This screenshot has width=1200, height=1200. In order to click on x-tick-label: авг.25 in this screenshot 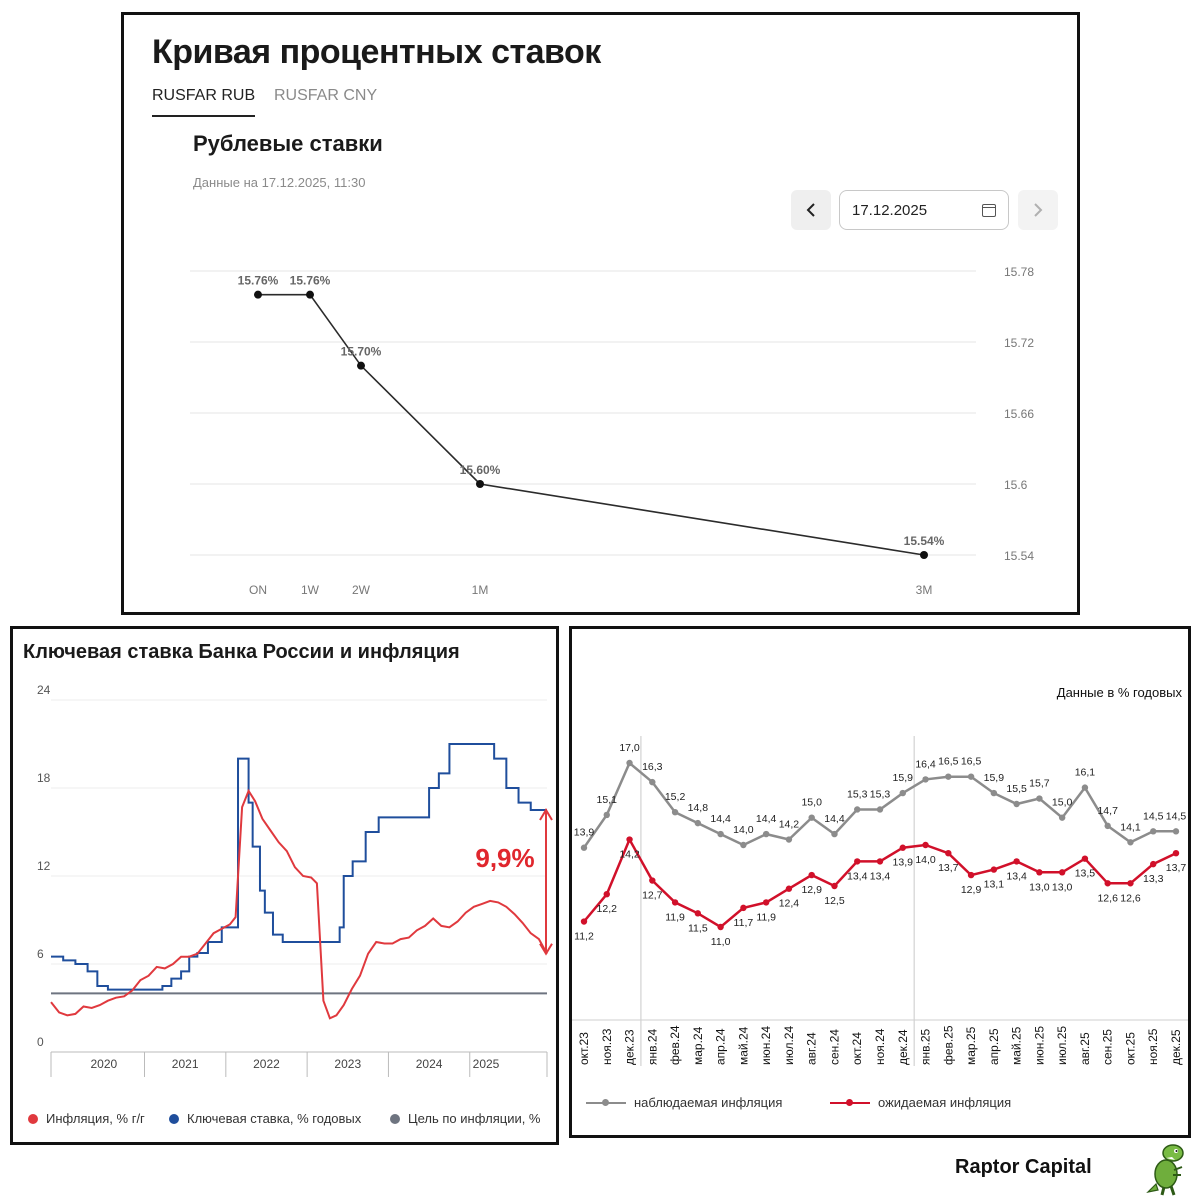, I will do `click(1085, 1048)`.